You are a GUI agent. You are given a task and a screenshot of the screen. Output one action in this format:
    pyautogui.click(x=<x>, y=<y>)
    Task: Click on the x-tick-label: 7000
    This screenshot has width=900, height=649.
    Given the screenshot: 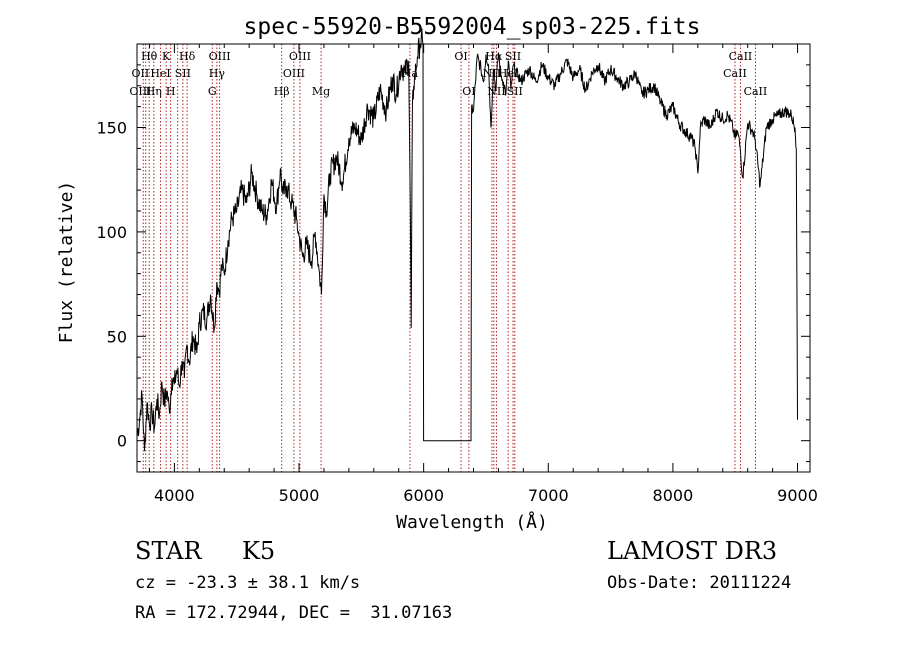 What is the action you would take?
    pyautogui.click(x=548, y=495)
    